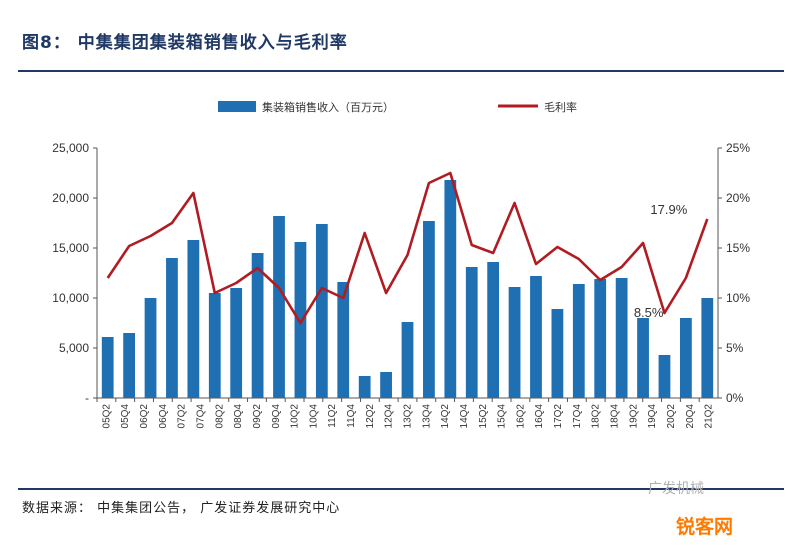 The height and width of the screenshot is (550, 800). I want to click on x-tick-label: 09Q2, so click(257, 416).